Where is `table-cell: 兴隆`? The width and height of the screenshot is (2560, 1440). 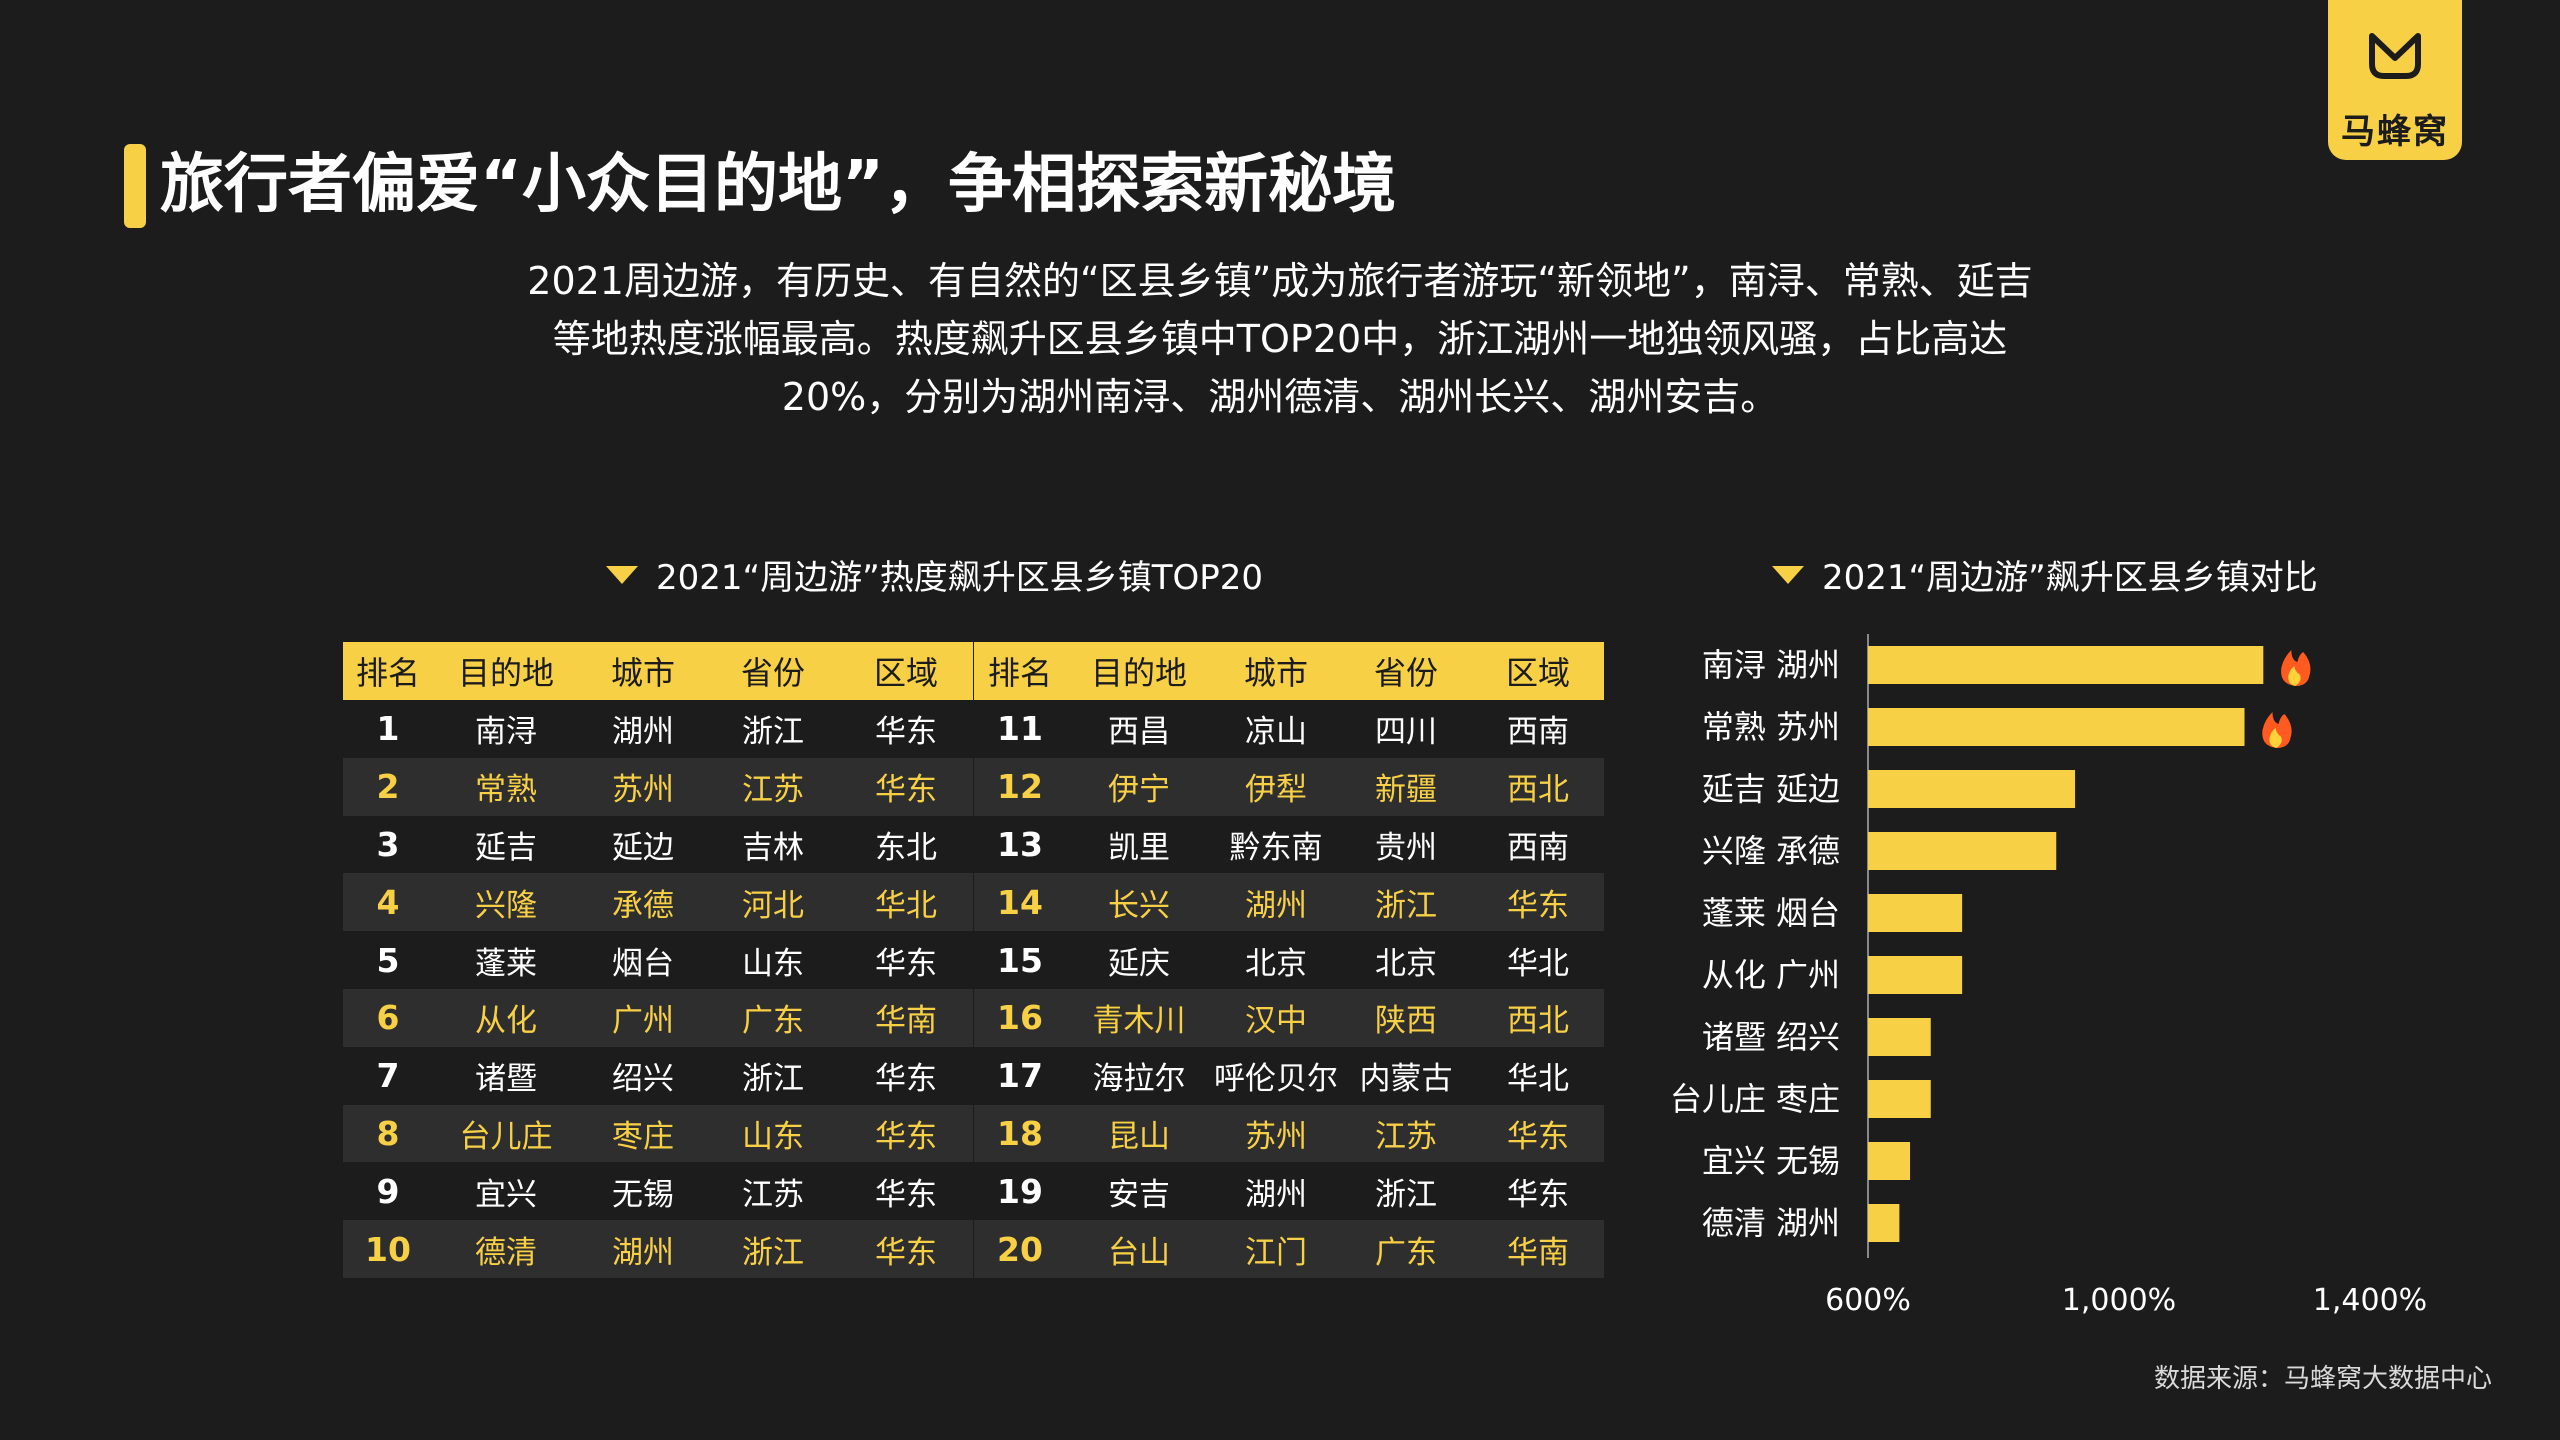 table-cell: 兴隆 is located at coordinates (506, 902).